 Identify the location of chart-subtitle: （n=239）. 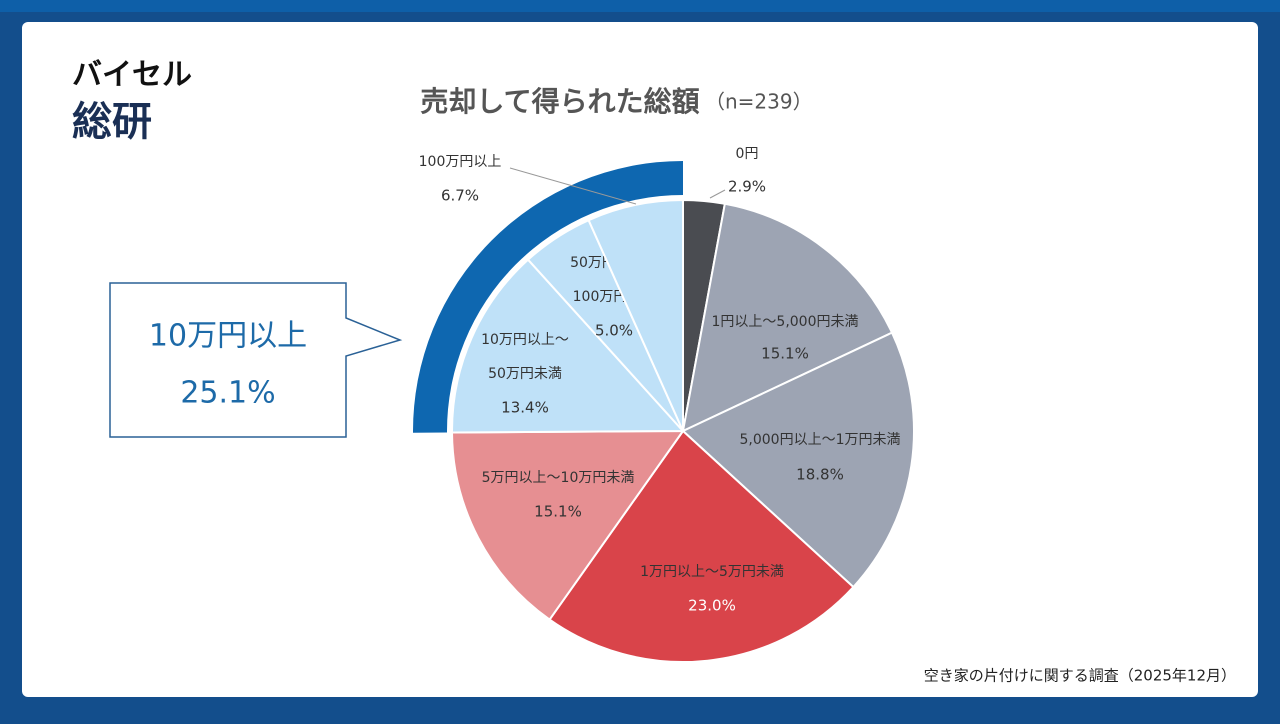
(759, 102).